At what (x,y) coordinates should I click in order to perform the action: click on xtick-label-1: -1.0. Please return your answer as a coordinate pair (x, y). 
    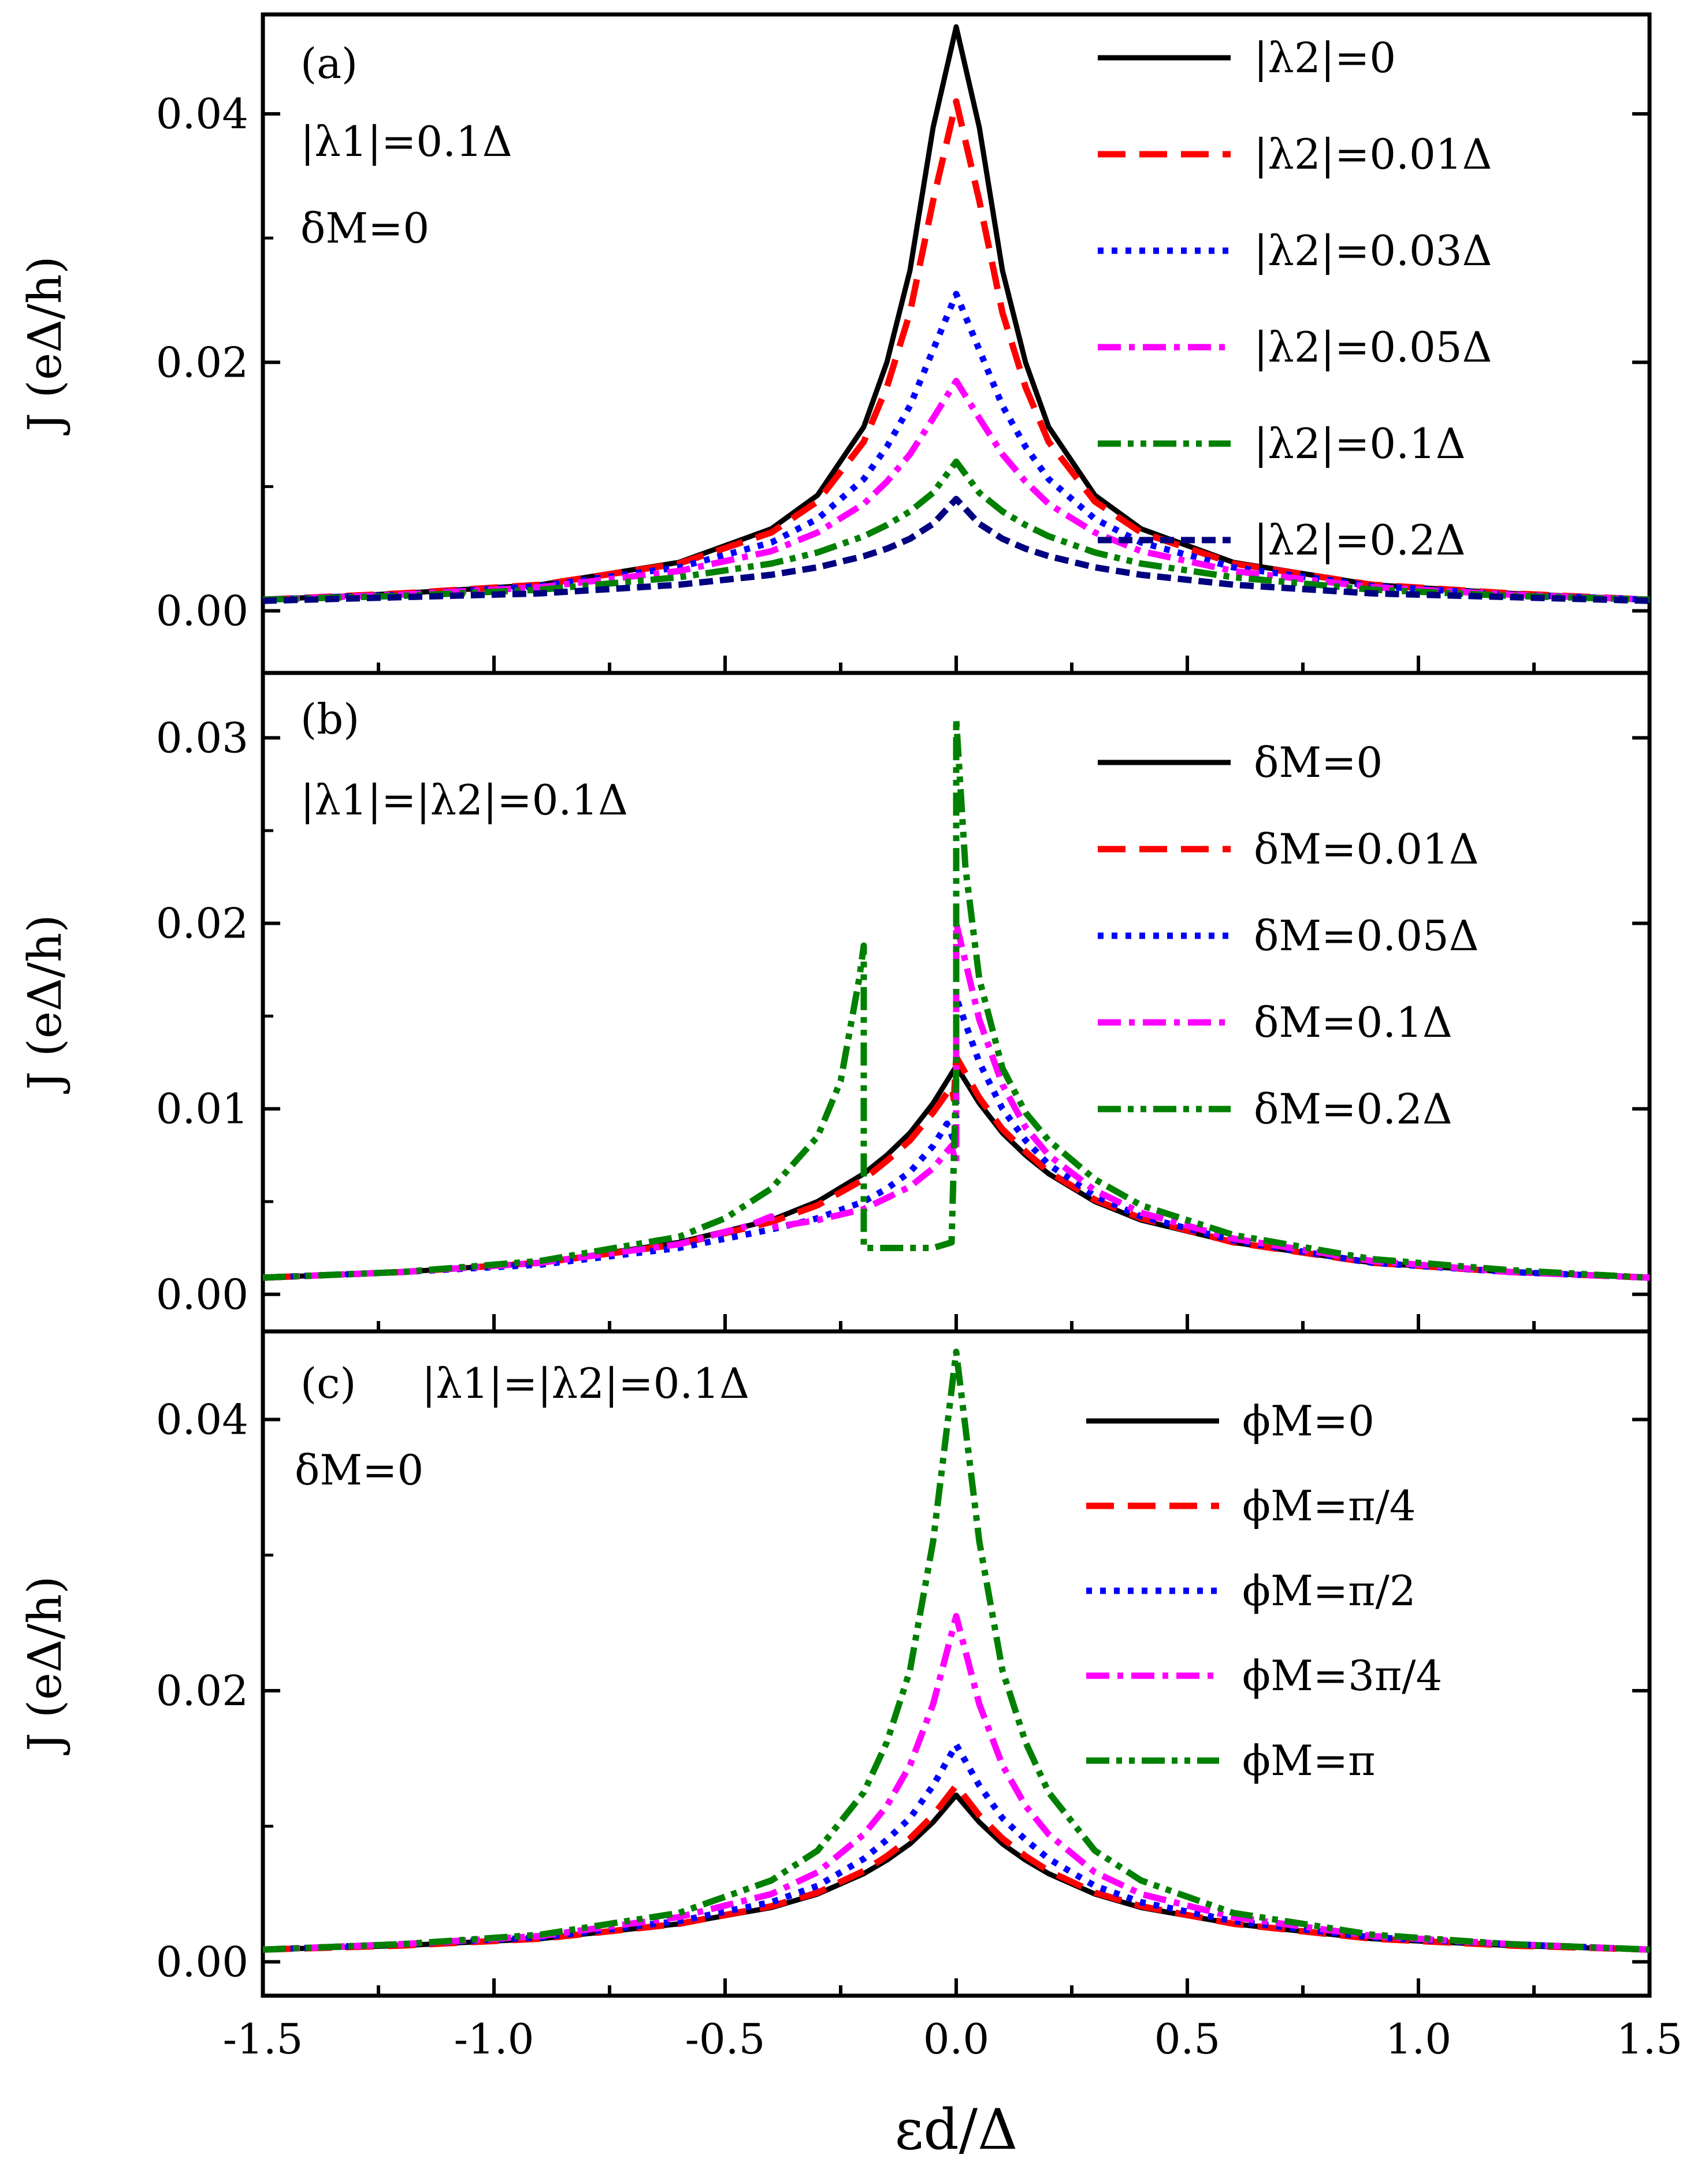
    Looking at the image, I should click on (494, 2039).